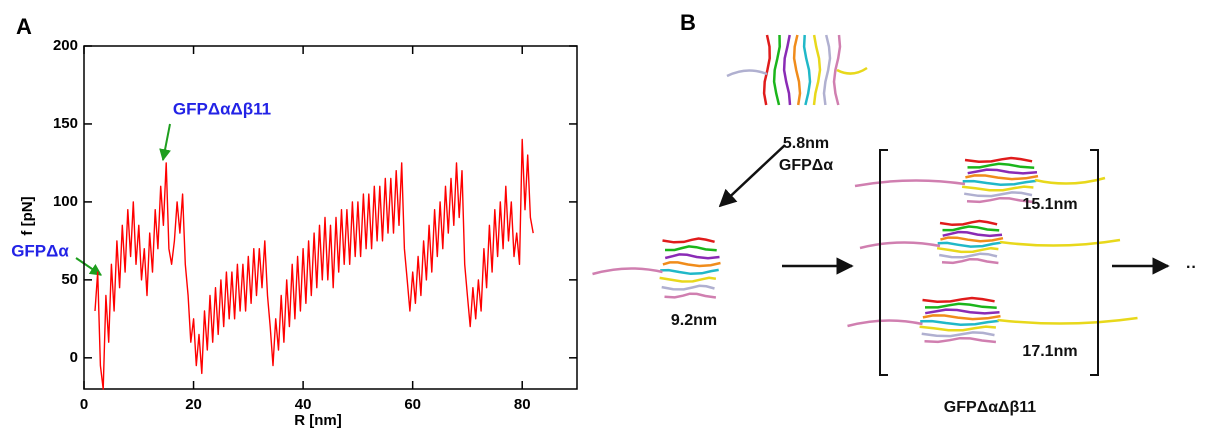  I want to click on y-tick-label: 150, so click(65, 123).